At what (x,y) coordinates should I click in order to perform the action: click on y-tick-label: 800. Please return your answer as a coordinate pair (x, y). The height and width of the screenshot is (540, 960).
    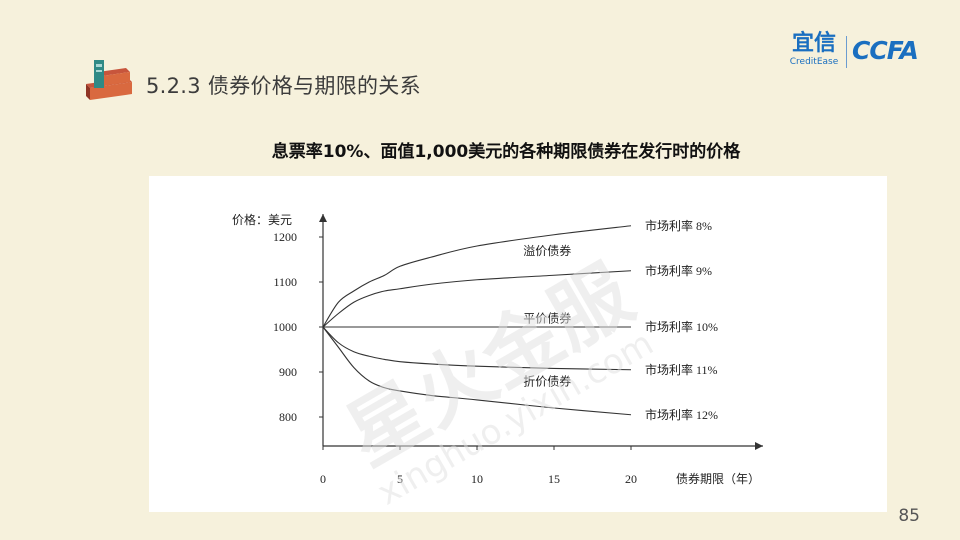
    Looking at the image, I should click on (288, 417).